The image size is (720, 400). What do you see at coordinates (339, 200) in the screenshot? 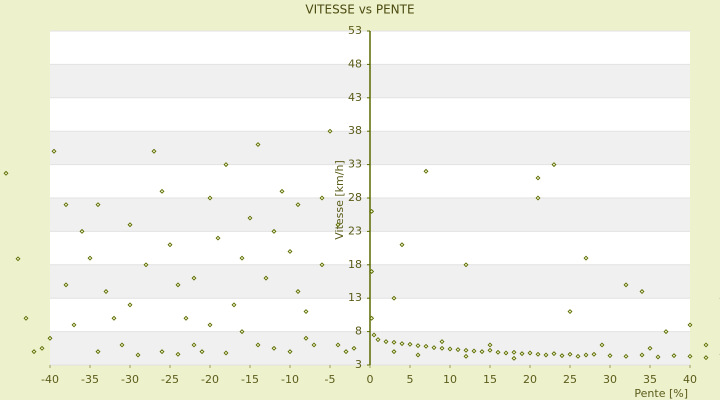
I see `y-axis-label: Vitesse [km/h]` at bounding box center [339, 200].